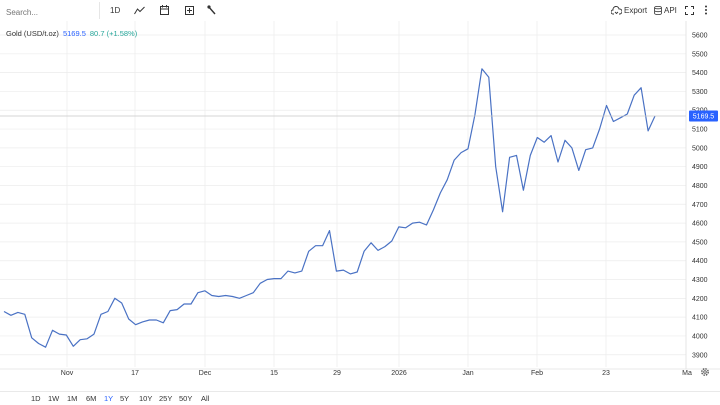  What do you see at coordinates (700, 54) in the screenshot?
I see `y-tick-label: 5500` at bounding box center [700, 54].